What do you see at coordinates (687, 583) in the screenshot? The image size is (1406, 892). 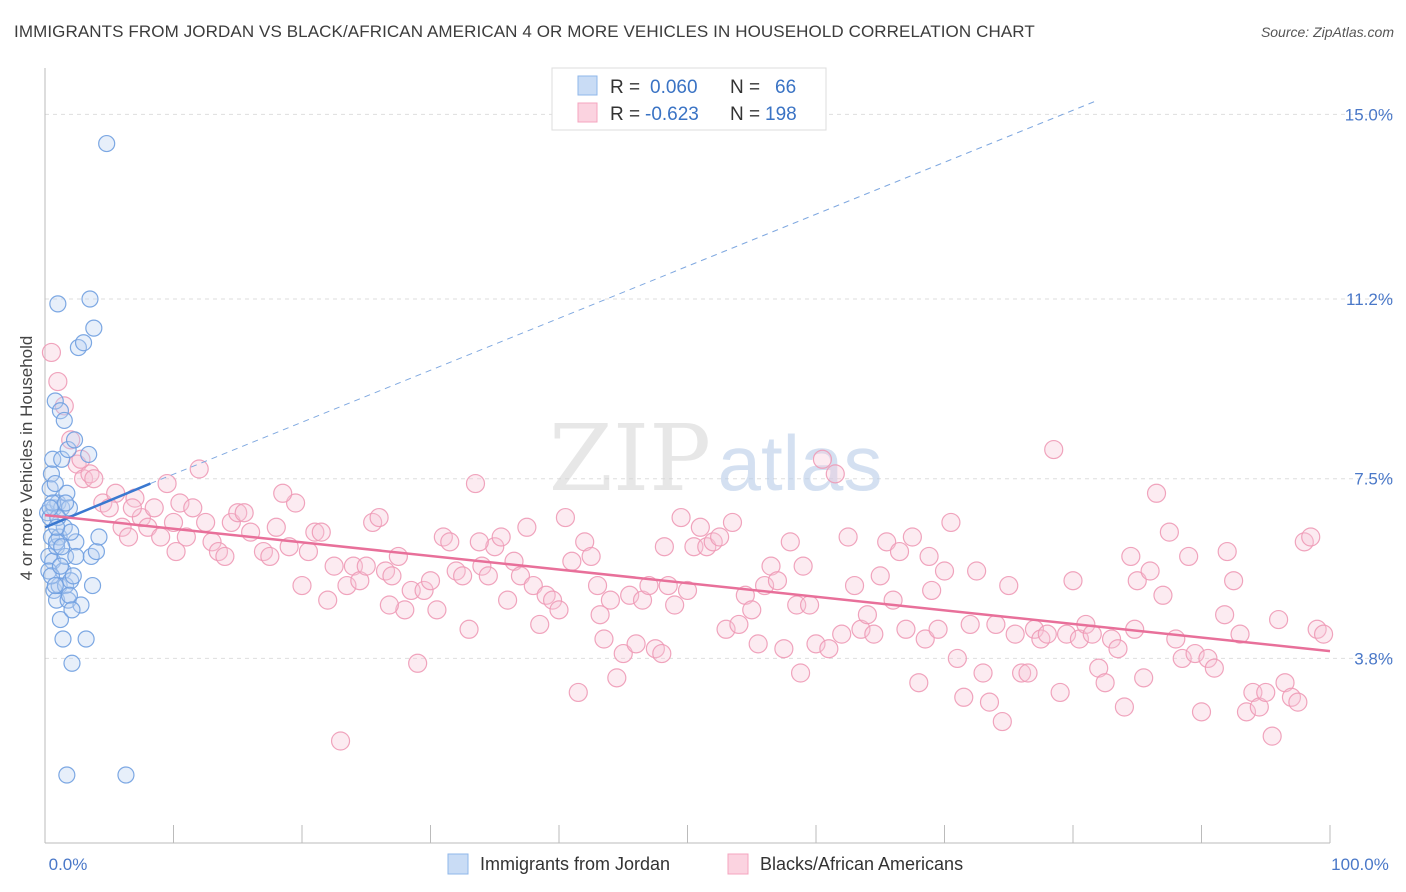 I see `trend-line-black-african-american` at bounding box center [687, 583].